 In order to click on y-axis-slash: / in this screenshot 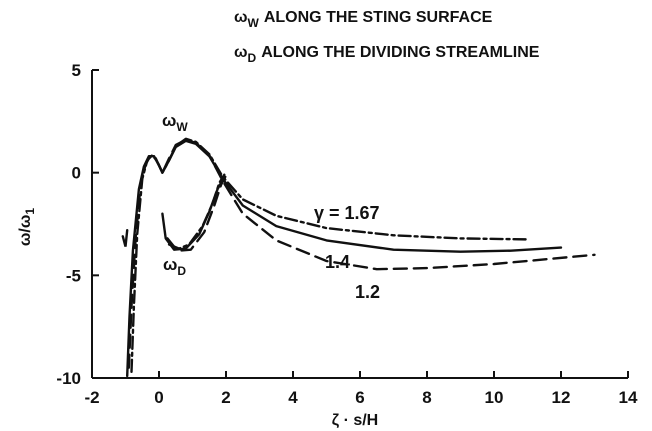, I will do `click(25, 230)`.